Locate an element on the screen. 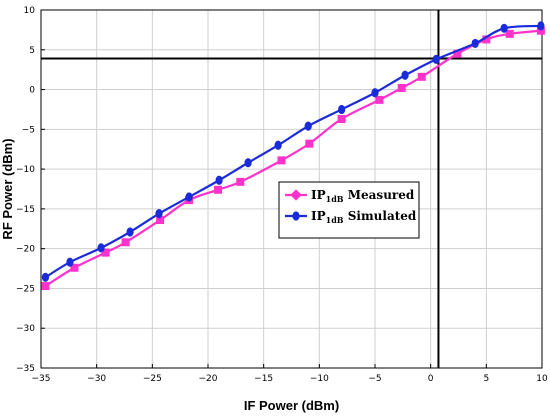 This screenshot has height=417, width=550. legend-item: IP1dB Simulated is located at coordinates (351, 217).